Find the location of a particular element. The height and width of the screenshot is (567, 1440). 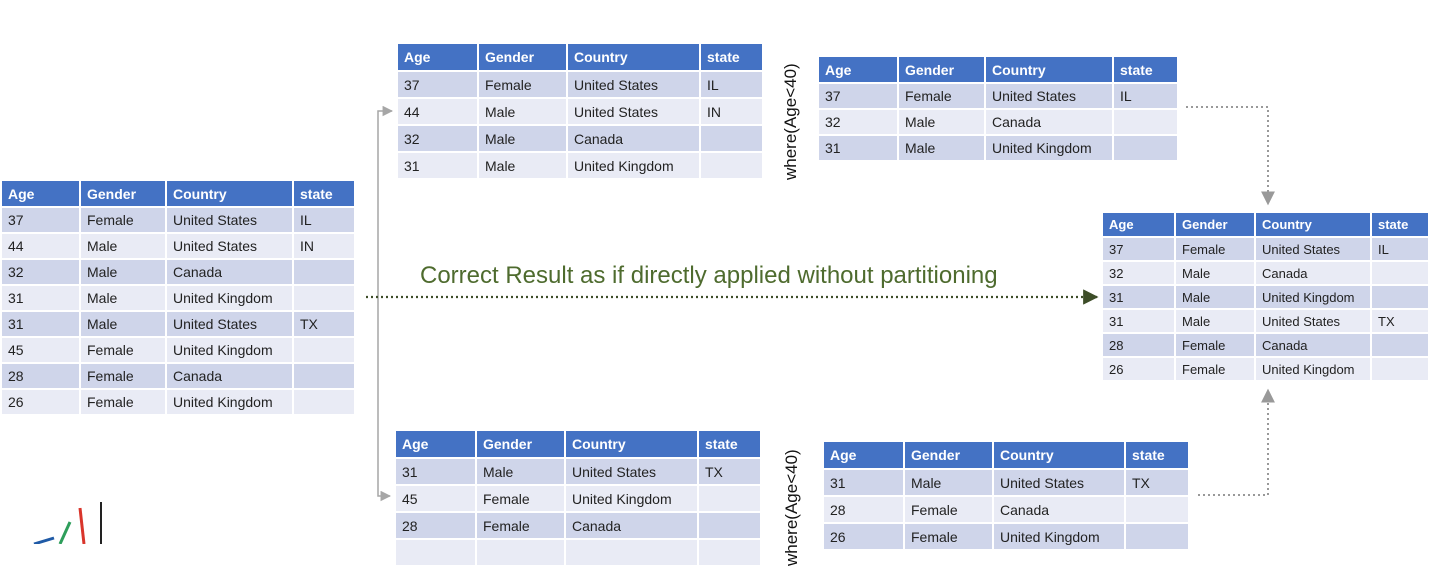

table-row: 31 Male United Kingdom is located at coordinates (999, 148).